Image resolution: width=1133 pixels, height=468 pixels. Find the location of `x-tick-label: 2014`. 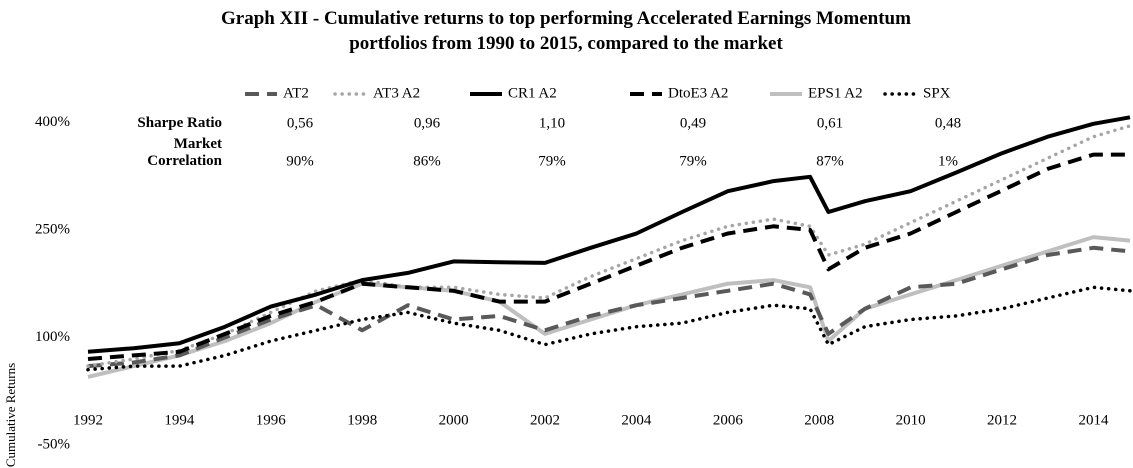

x-tick-label: 2014 is located at coordinates (1093, 420).